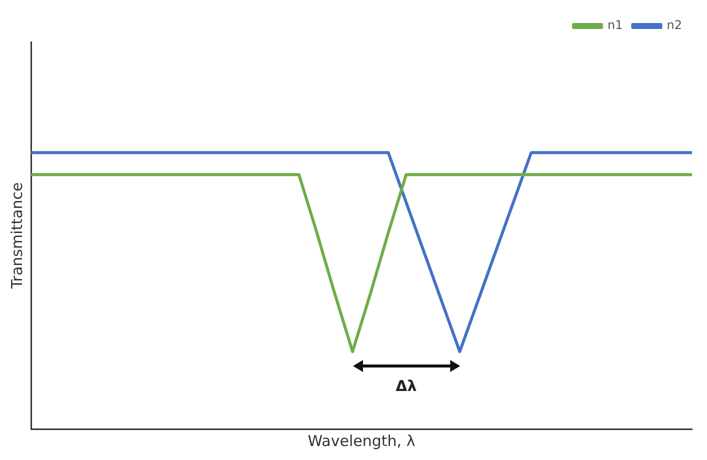  What do you see at coordinates (615, 25) in the screenshot?
I see `legend-label: n1` at bounding box center [615, 25].